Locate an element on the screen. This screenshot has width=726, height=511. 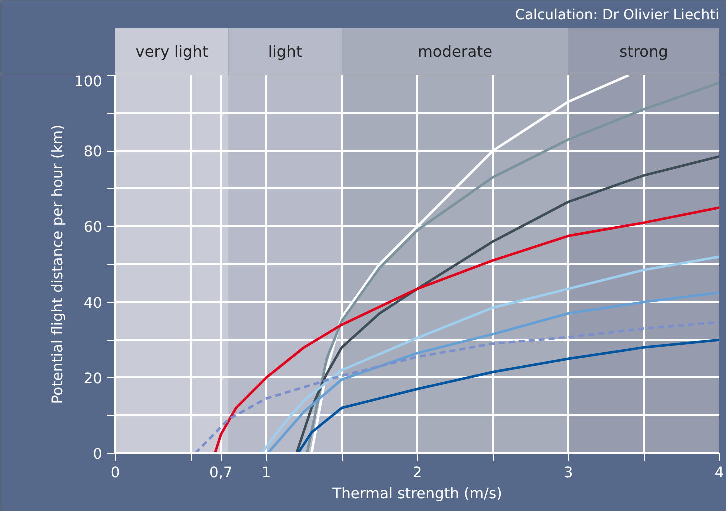
y-tick-label: 20 is located at coordinates (93, 379).